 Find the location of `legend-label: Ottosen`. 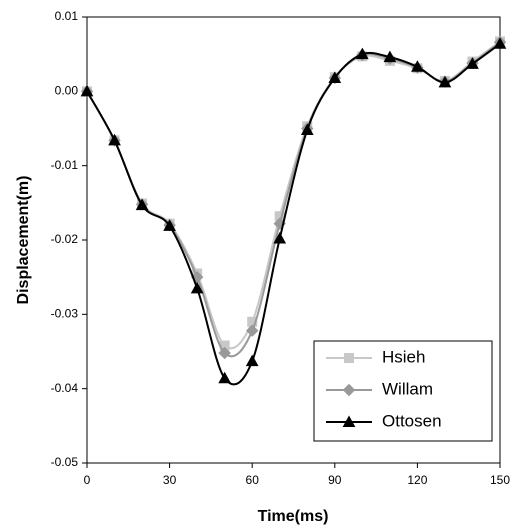

legend-label: Ottosen is located at coordinates (412, 420).